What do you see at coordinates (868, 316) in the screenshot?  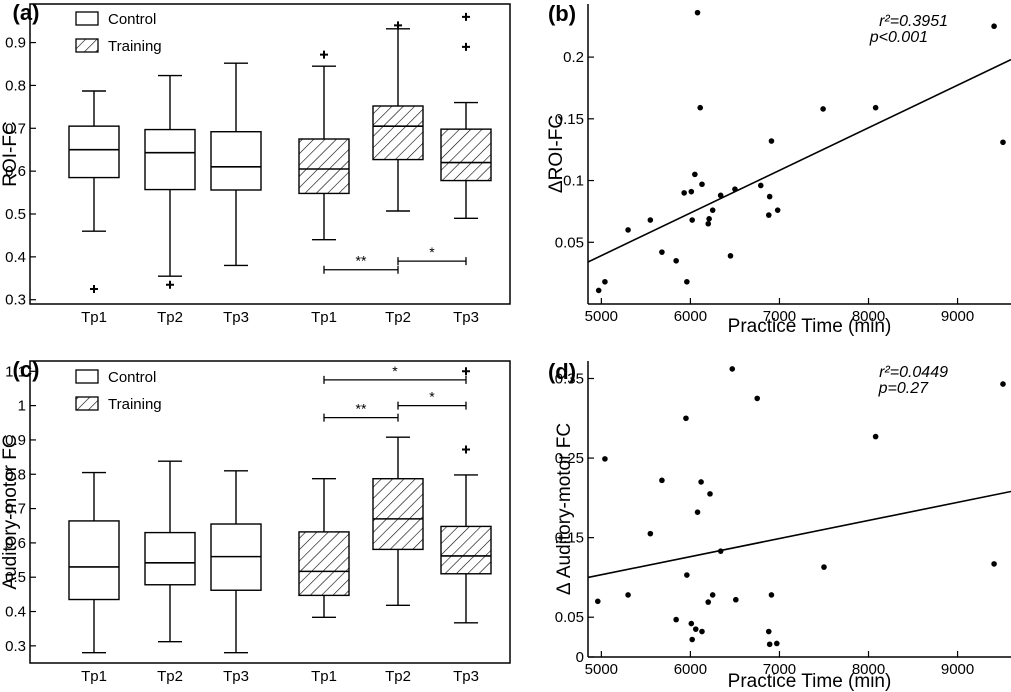 I see `x-tick-label: 8000` at bounding box center [868, 316].